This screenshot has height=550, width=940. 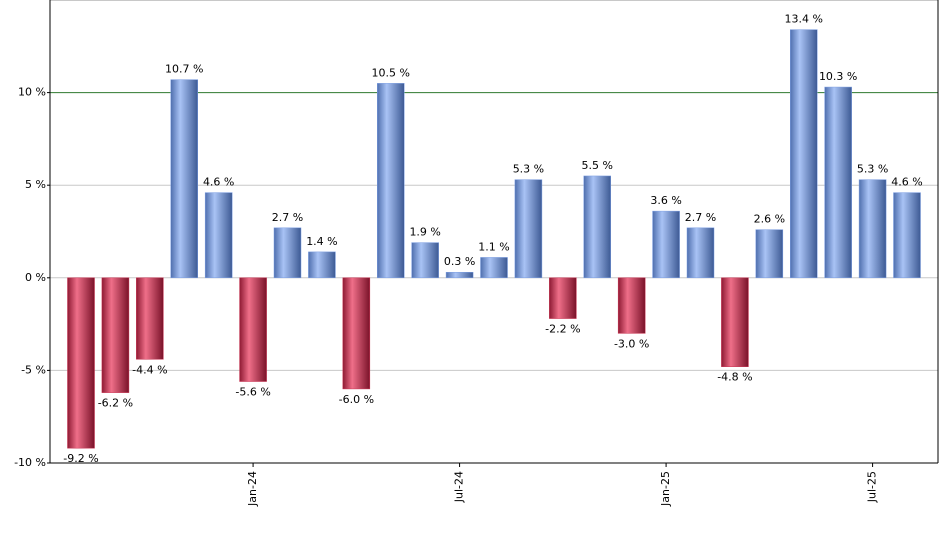 I want to click on x-tick-label: Jul-25, so click(x=872, y=487).